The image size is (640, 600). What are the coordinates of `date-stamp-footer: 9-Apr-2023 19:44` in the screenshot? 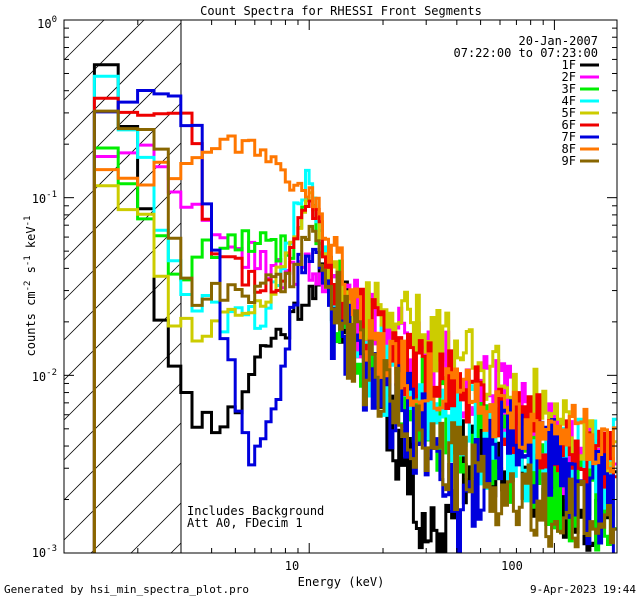 It's located at (583, 589).